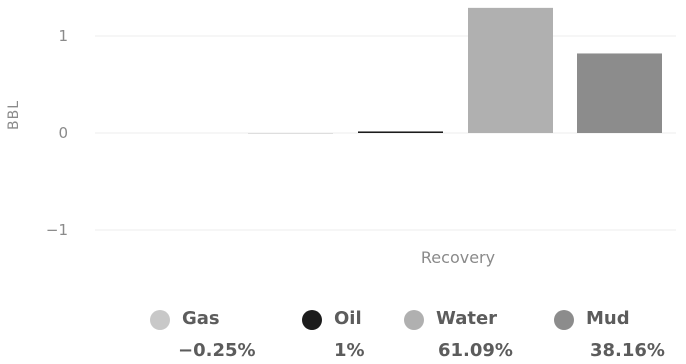  Describe the element at coordinates (290, 133) in the screenshot. I see `bar-gas` at that location.